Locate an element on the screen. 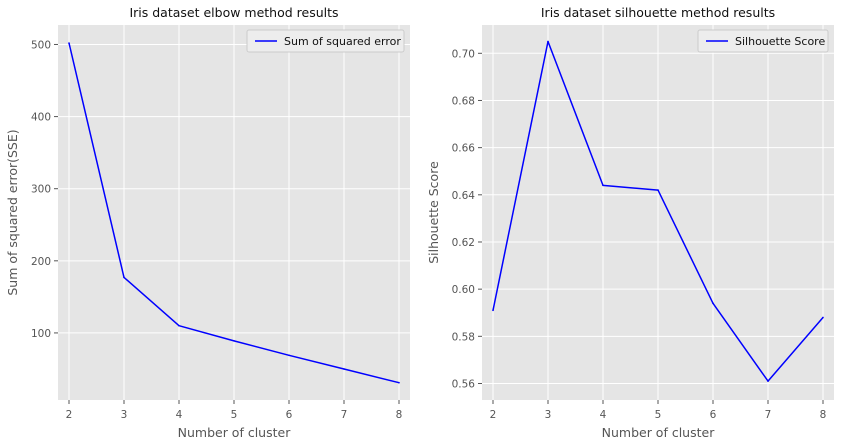  y-tick-label: 0.70 is located at coordinates (463, 54).